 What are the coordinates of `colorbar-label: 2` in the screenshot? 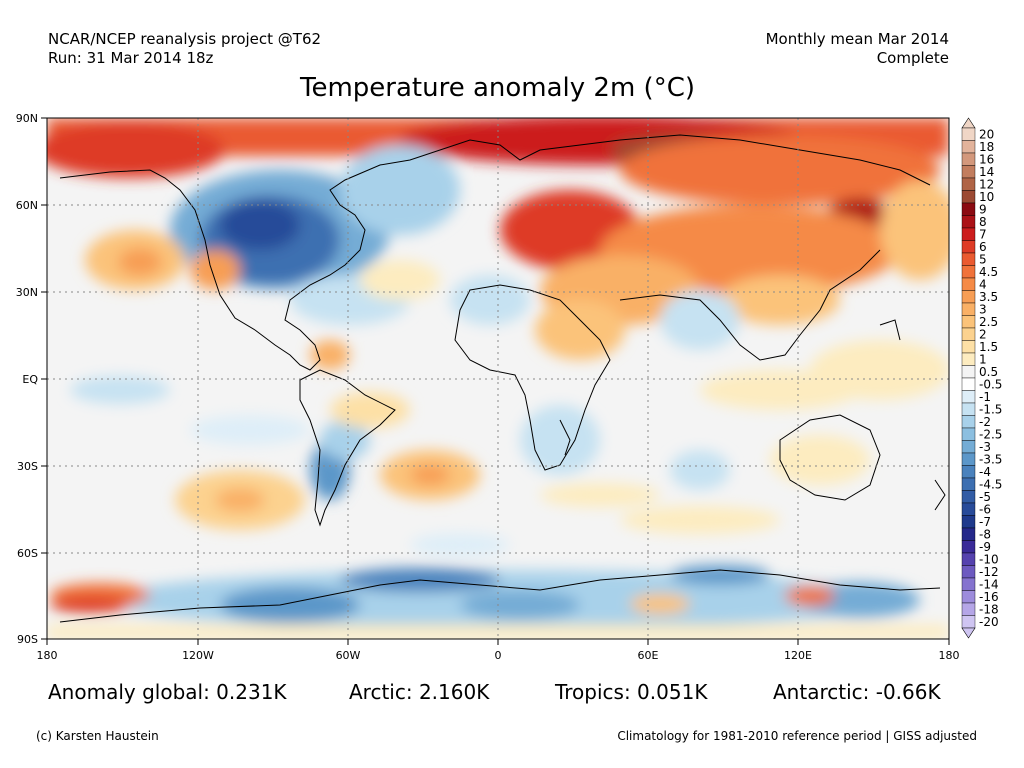 It's located at (983, 334).